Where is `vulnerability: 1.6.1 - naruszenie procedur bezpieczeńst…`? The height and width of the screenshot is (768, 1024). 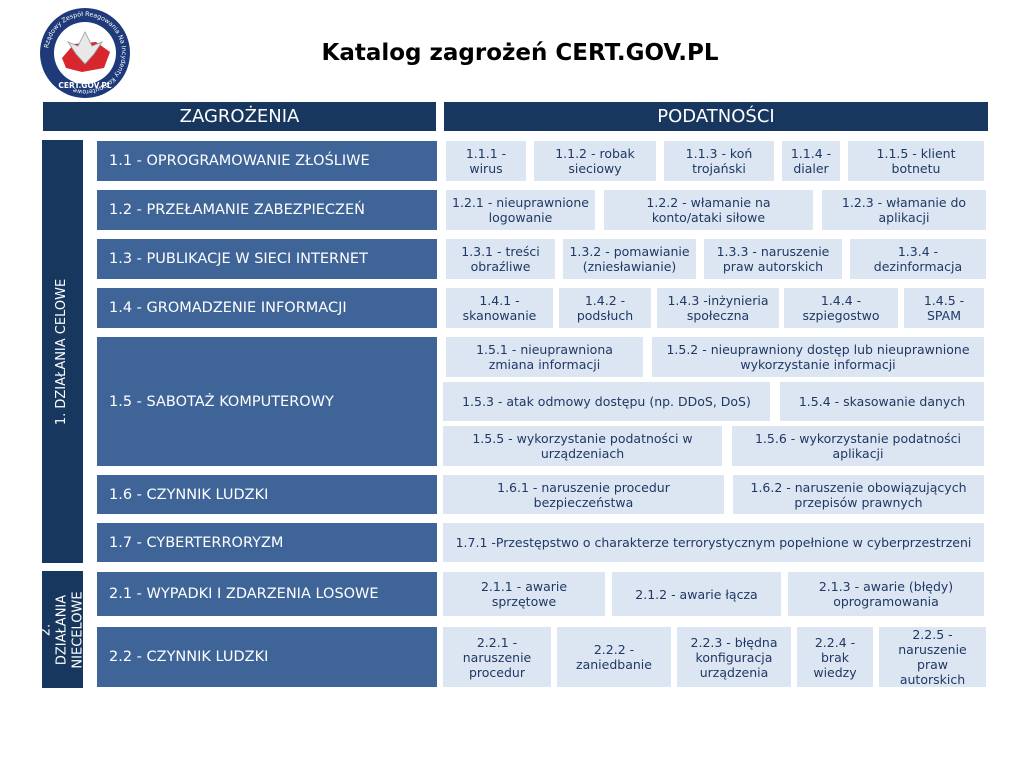
vulnerability: 1.6.1 - naruszenie procedur bezpieczeńst… is located at coordinates (583, 494).